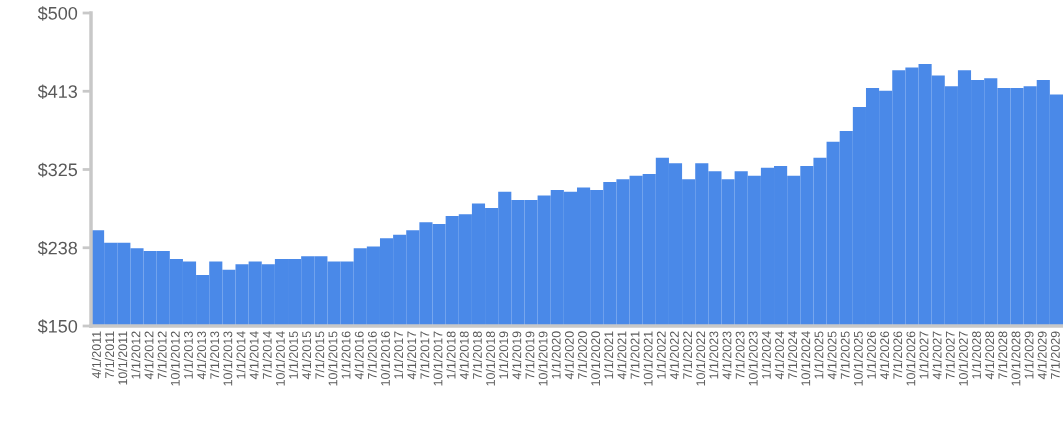 The height and width of the screenshot is (432, 1063). Describe the element at coordinates (201, 355) in the screenshot. I see `x-tick-label: 4/1/2013` at that location.